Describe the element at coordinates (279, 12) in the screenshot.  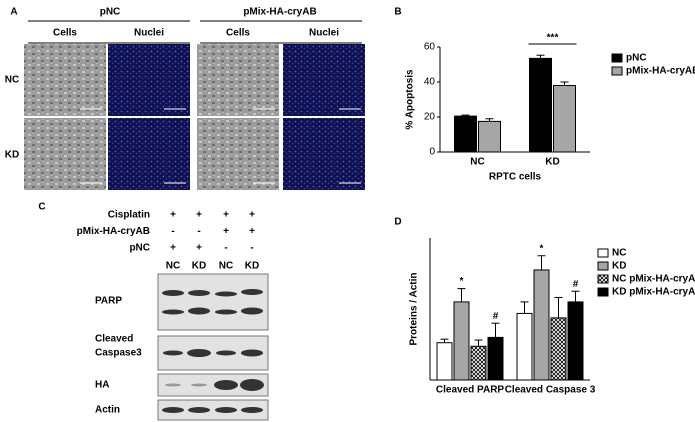
I see `group-label: pMix-HA-cryAB` at that location.